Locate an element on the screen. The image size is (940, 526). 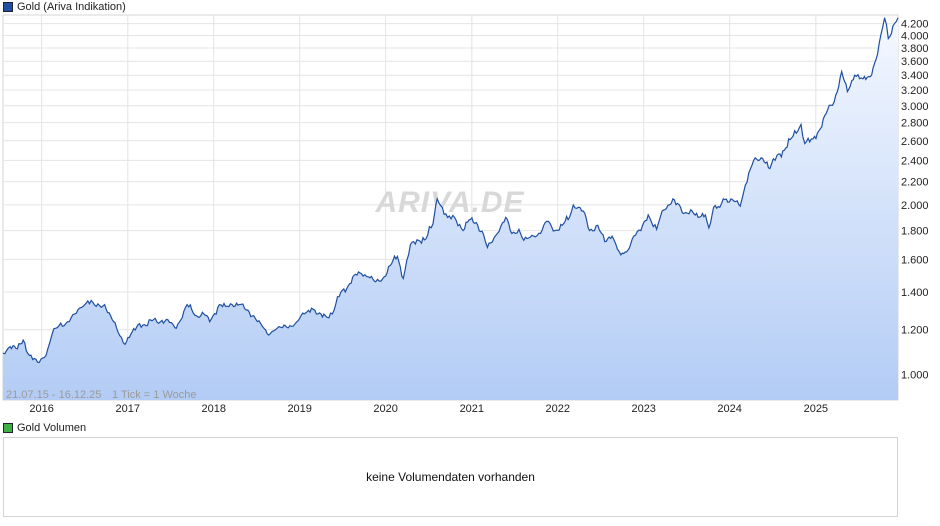
x-tick-label: 2019 is located at coordinates (299, 409).